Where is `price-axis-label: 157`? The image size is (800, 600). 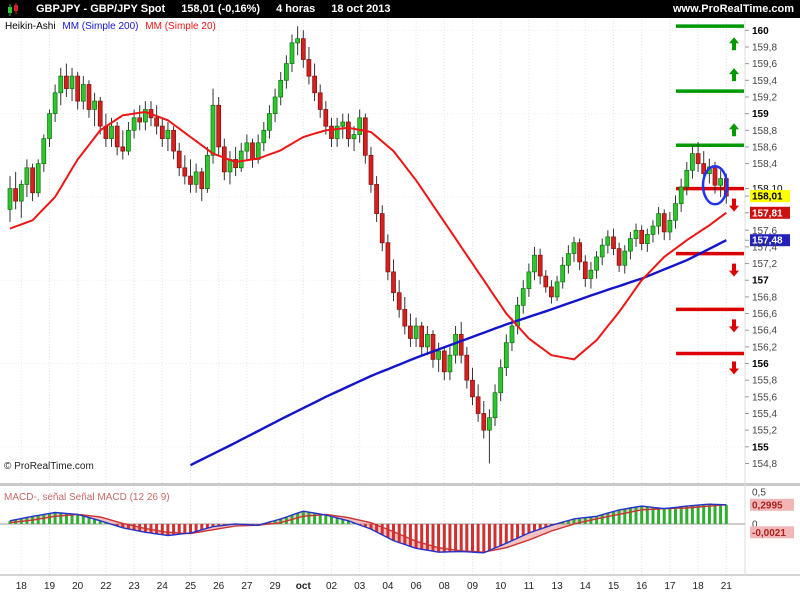 price-axis-label: 157 is located at coordinates (760, 281).